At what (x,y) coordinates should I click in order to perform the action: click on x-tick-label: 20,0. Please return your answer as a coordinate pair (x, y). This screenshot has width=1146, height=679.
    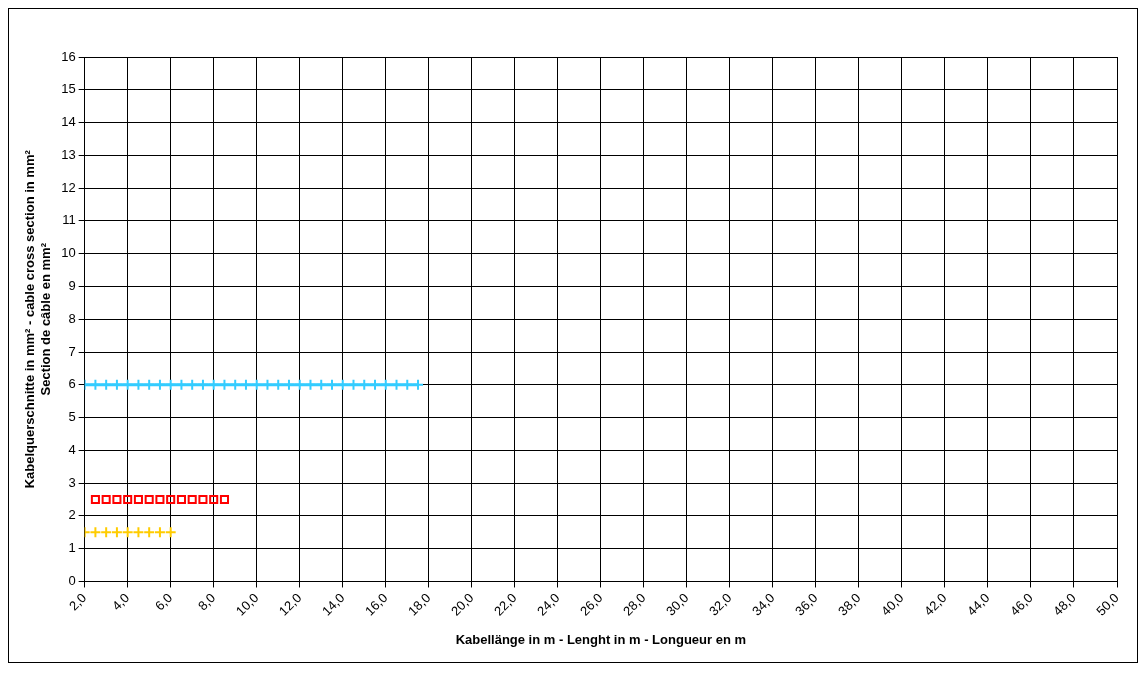
    Looking at the image, I should click on (462, 604).